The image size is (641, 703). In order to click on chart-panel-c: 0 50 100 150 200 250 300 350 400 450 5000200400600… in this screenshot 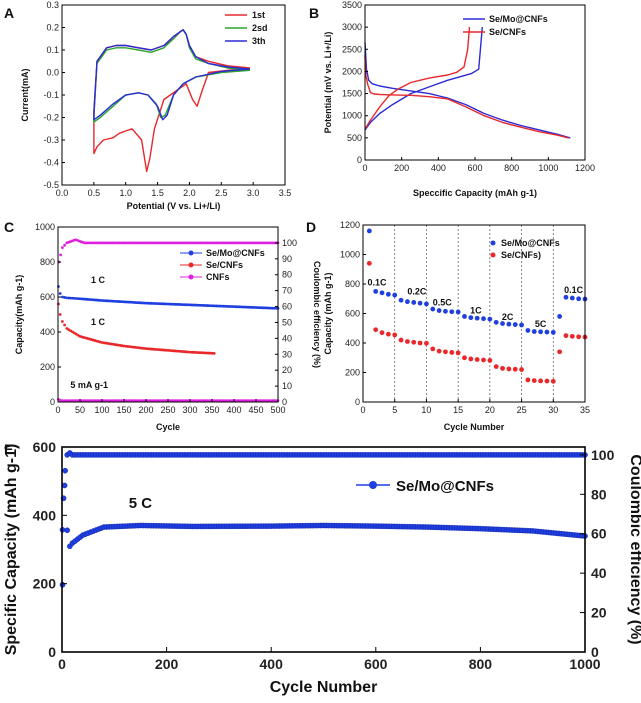, I will do `click(168, 327)`.